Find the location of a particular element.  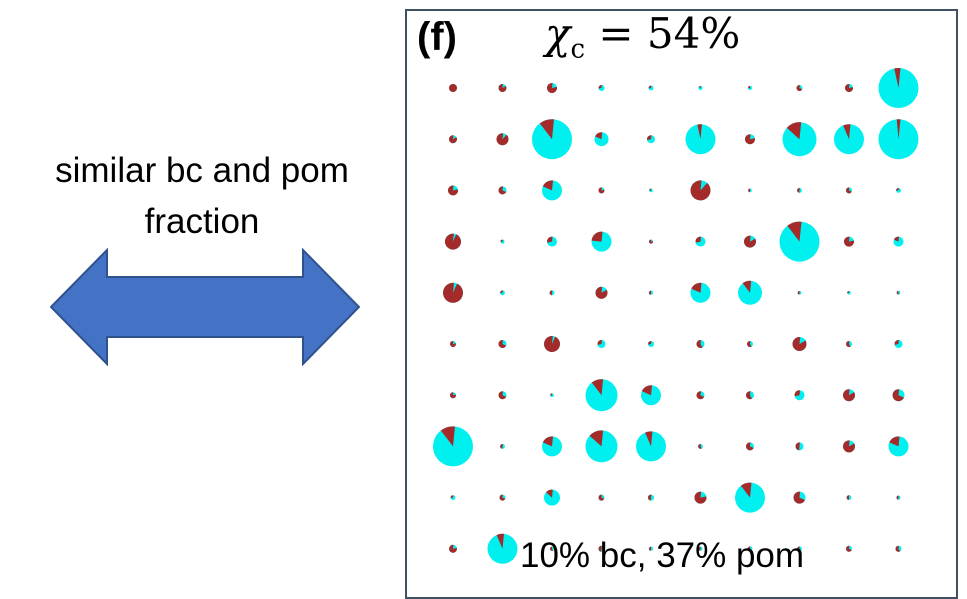

left-caption: similar bc and pom fraction is located at coordinates (202, 196).